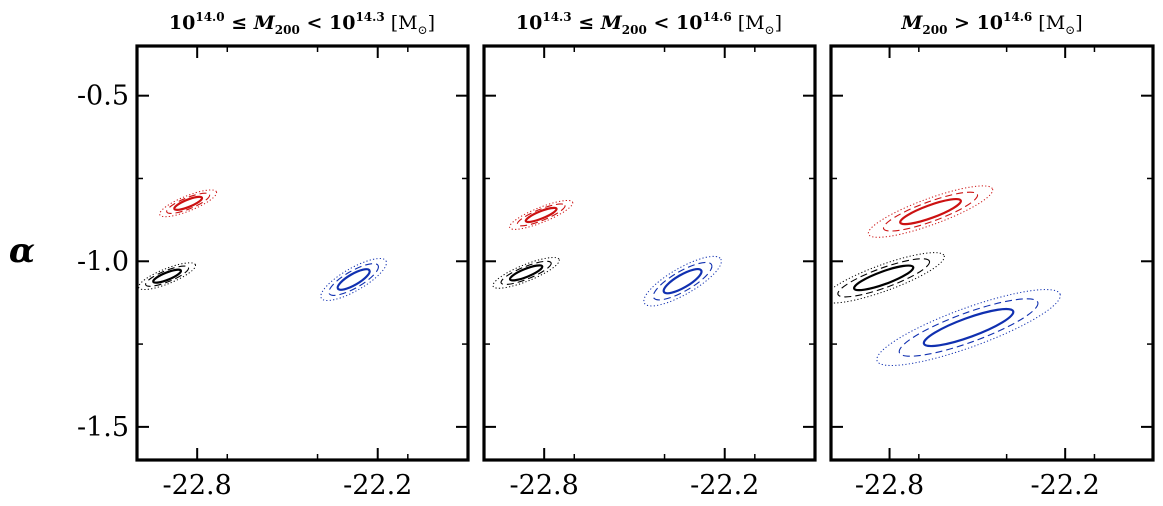 Image resolution: width=1163 pixels, height=506 pixels. Describe the element at coordinates (103, 261) in the screenshot. I see `y-tick-label: -1.0` at that location.